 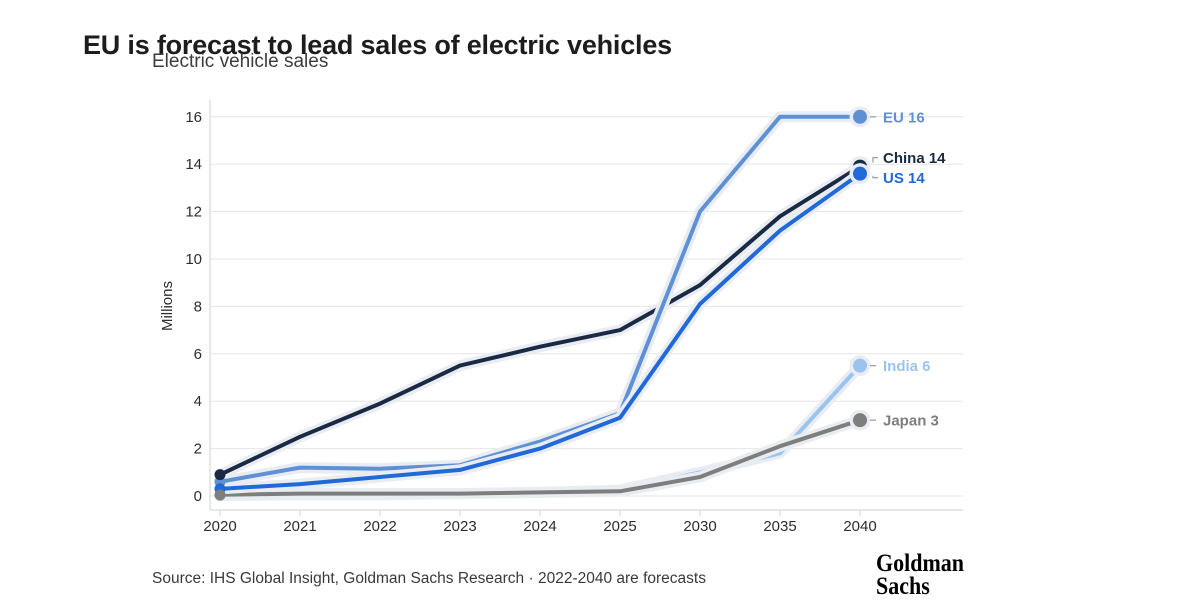 What do you see at coordinates (904, 117) in the screenshot?
I see `series-end-label-eu: EU 16` at bounding box center [904, 117].